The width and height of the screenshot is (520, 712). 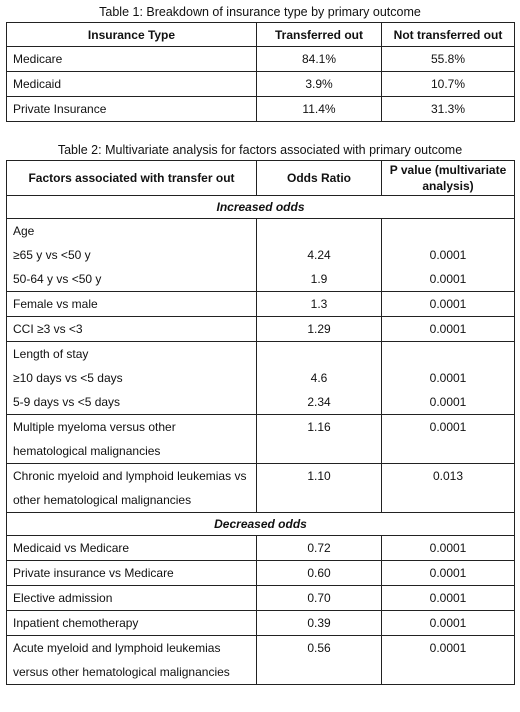 I want to click on table-cell: Medicaid vs Medicare, so click(x=131, y=548).